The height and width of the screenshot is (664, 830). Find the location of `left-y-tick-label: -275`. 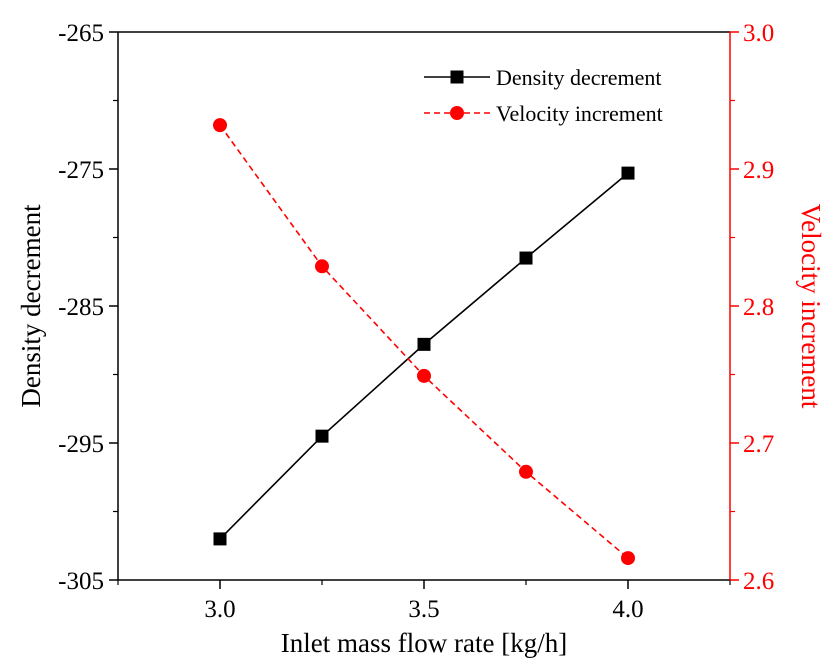

left-y-tick-label: -275 is located at coordinates (81, 170).